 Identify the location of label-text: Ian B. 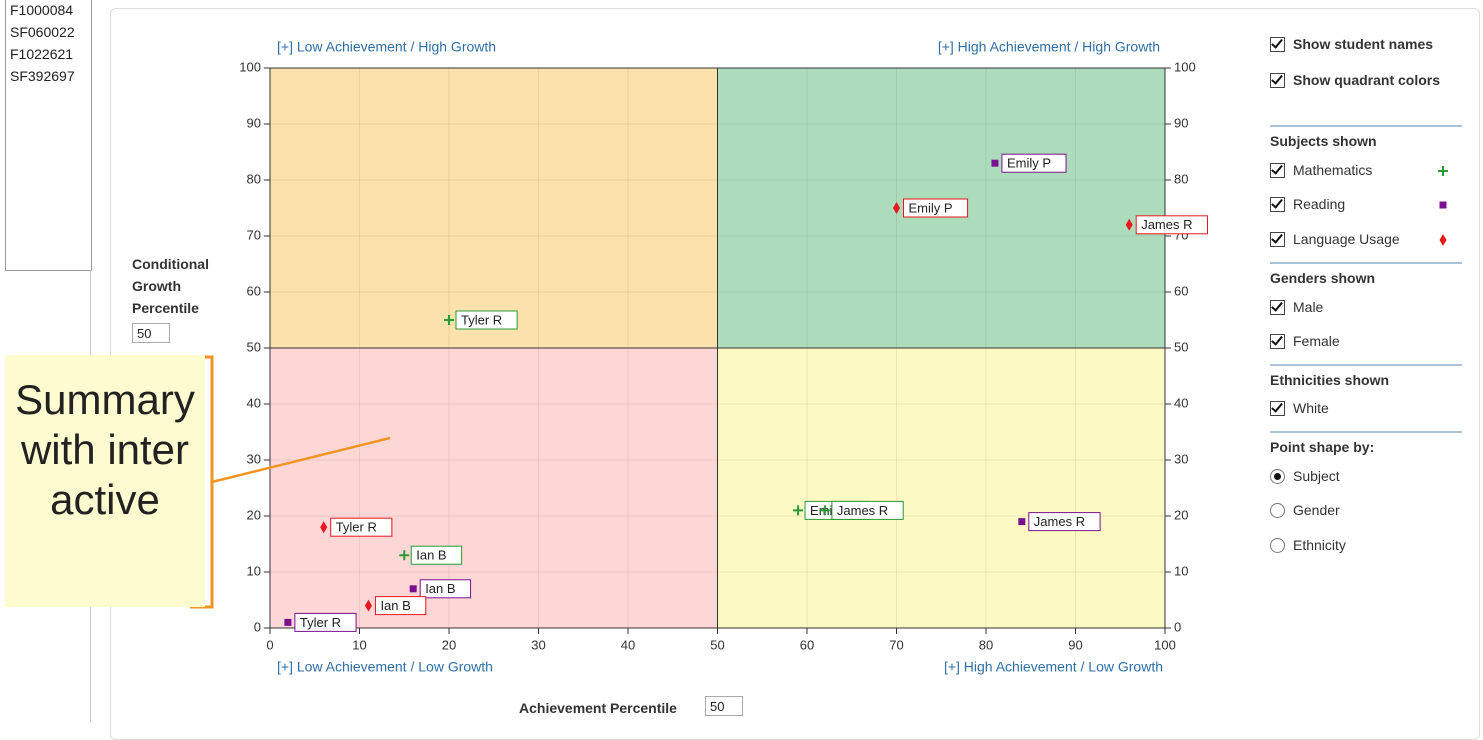
(395, 605).